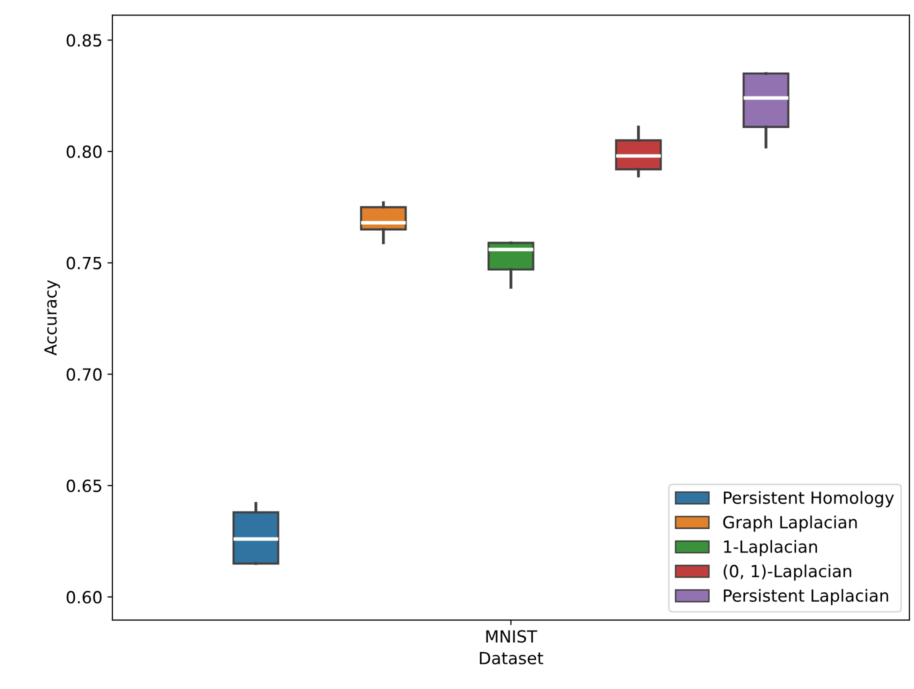  What do you see at coordinates (790, 524) in the screenshot?
I see `legend-label: Graph Laplacian` at bounding box center [790, 524].